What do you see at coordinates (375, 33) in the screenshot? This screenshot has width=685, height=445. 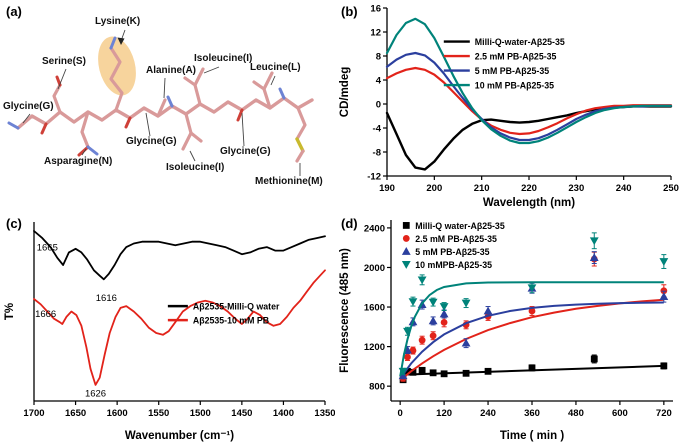 I see `y-tick-label: 12` at bounding box center [375, 33].